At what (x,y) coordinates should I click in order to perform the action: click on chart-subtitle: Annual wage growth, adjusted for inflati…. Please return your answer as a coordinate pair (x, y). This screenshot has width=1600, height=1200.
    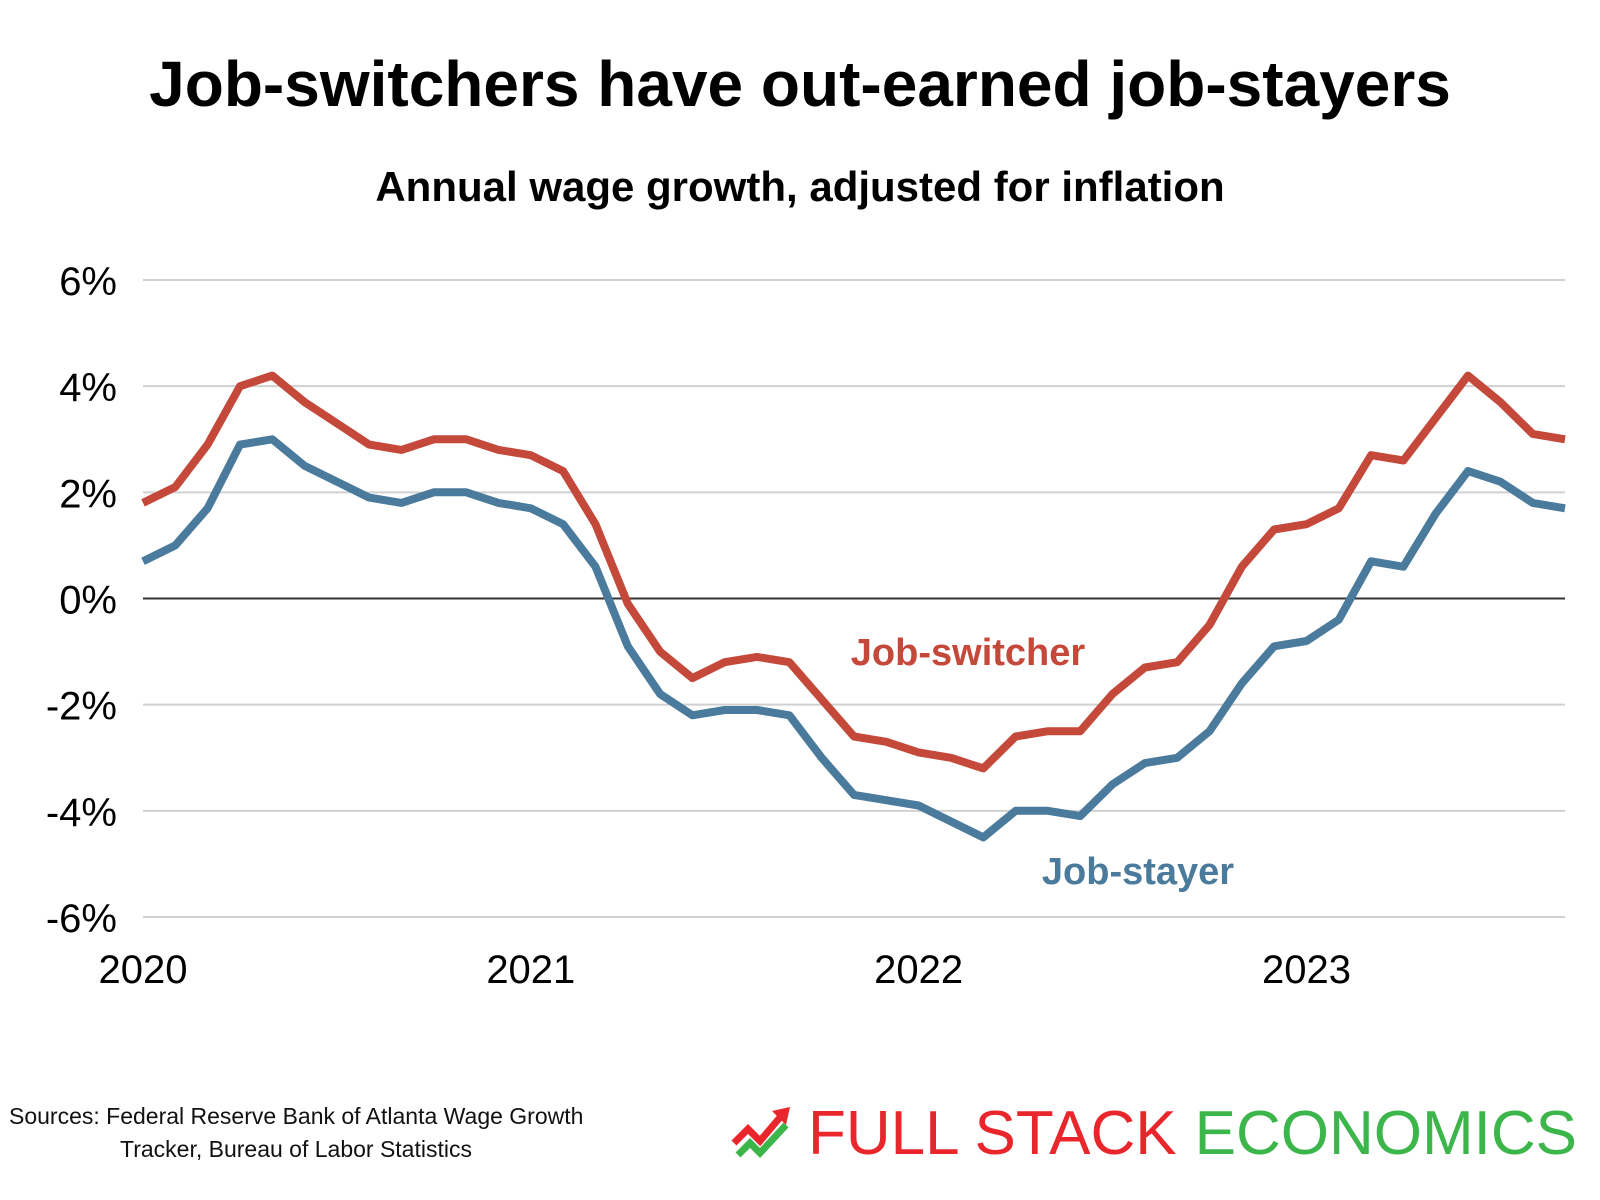
    Looking at the image, I should click on (800, 186).